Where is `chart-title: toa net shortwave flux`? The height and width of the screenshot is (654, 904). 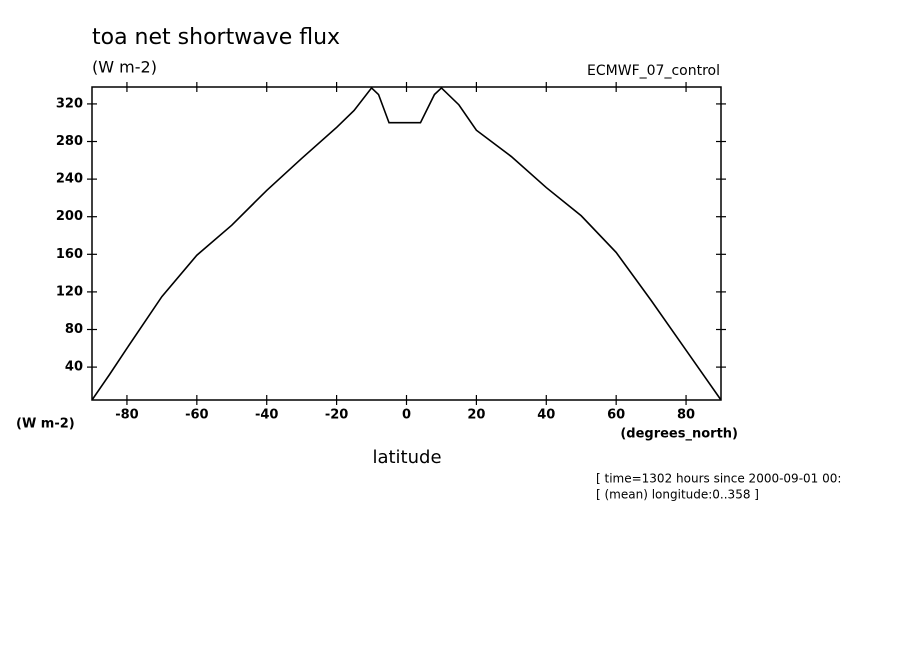
chart-title: toa net shortwave flux is located at coordinates (216, 37).